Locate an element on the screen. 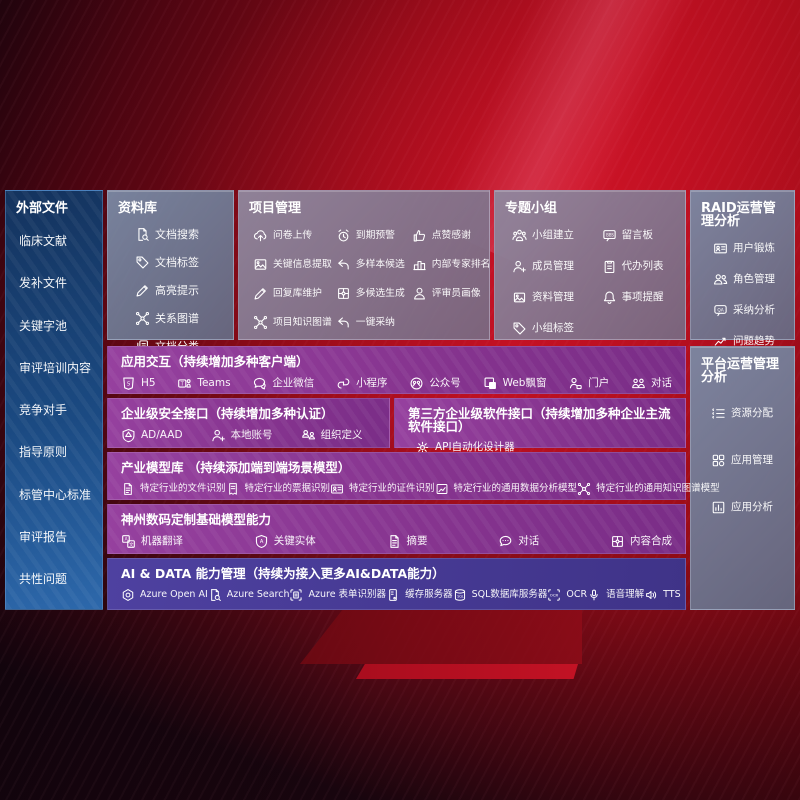 The image size is (800, 800). client-item-label: 对话 is located at coordinates (661, 382).